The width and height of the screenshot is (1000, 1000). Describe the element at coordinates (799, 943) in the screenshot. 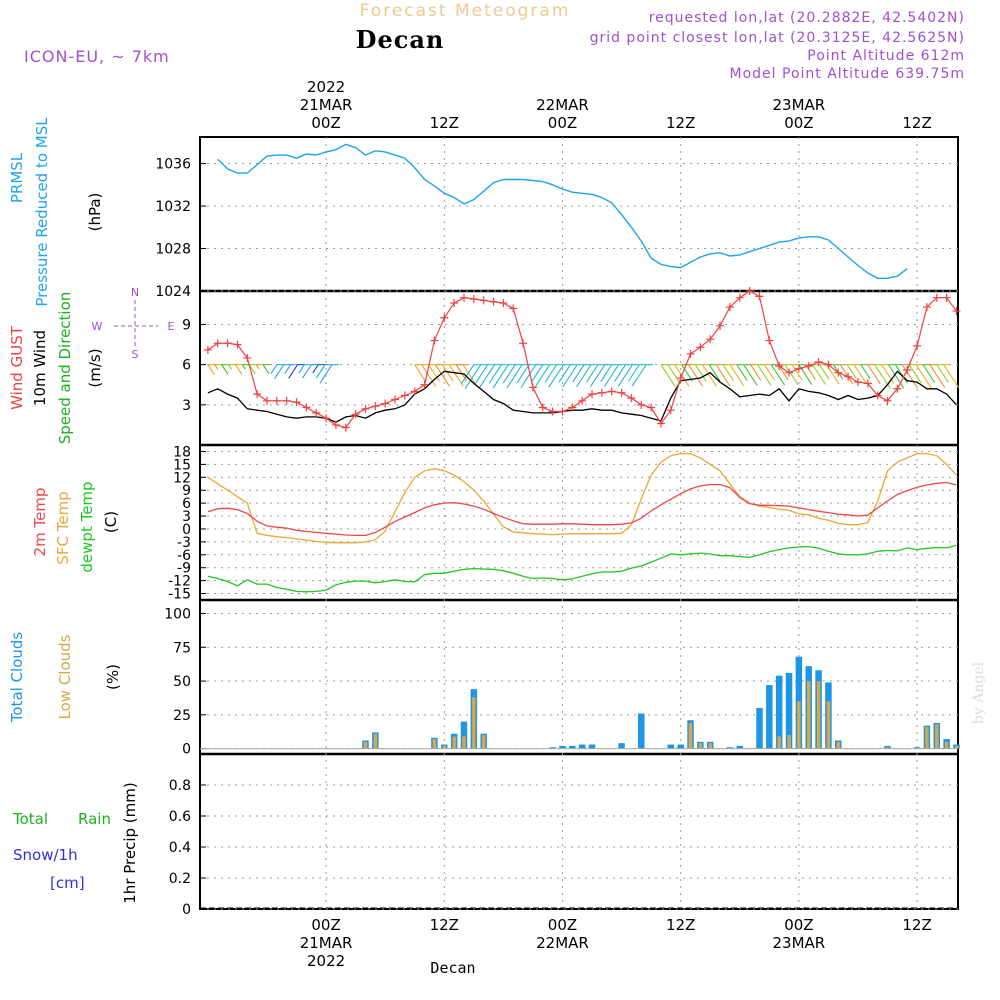

I see `time-label: 23MAR` at that location.